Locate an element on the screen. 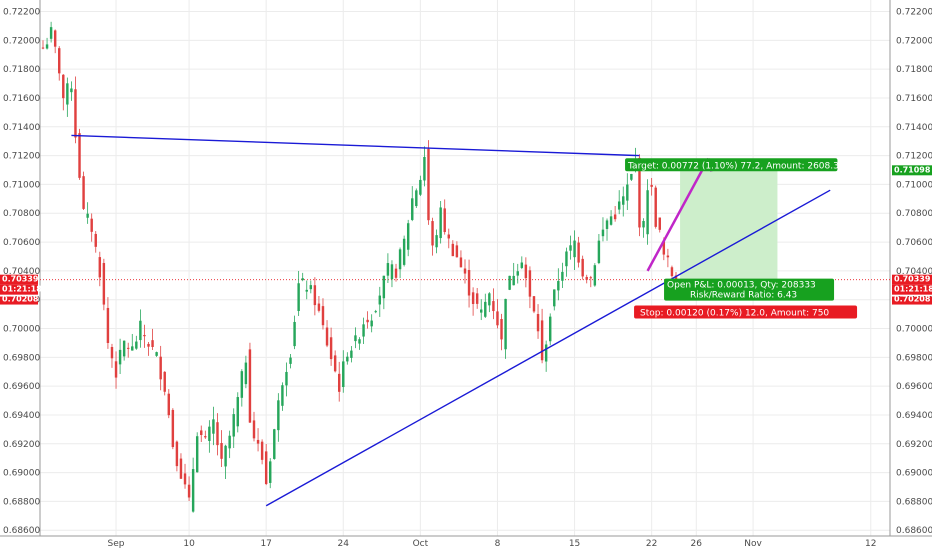 This screenshot has width=932, height=550. y-tick-label-right: 0.69400 is located at coordinates (914, 416).